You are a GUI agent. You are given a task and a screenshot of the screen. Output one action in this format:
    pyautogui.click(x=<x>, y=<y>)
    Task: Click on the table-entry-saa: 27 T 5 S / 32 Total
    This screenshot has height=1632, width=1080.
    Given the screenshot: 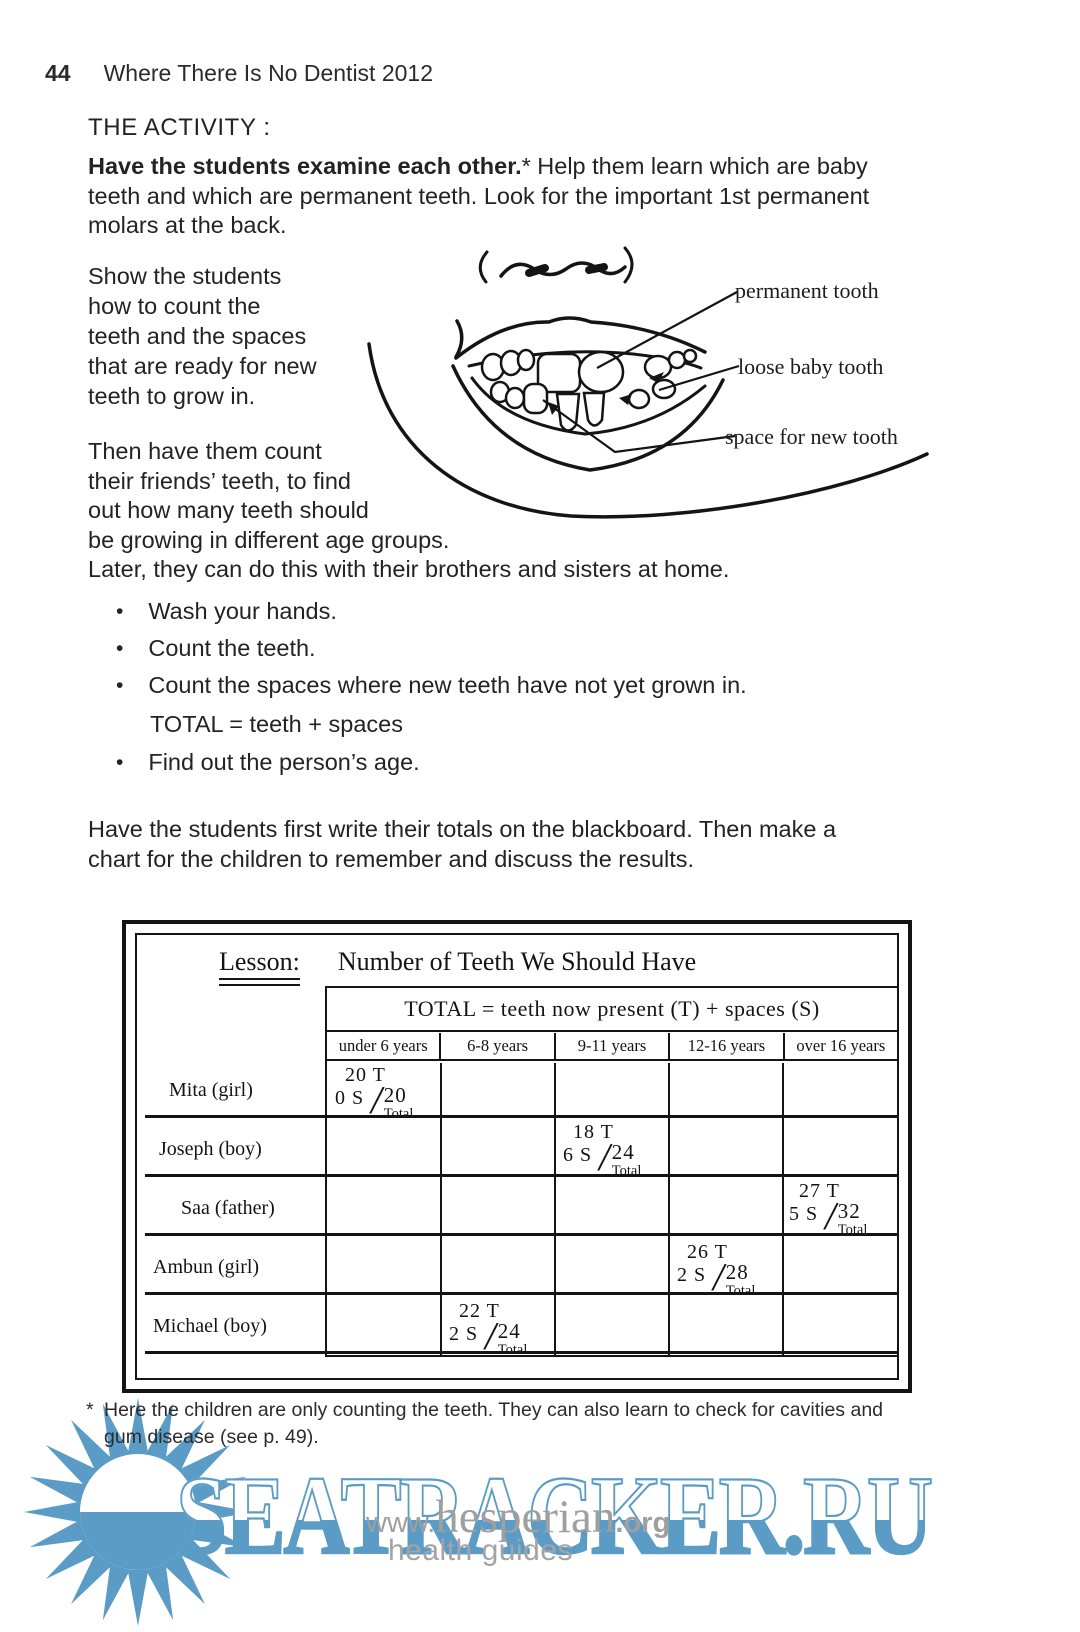 What is the action you would take?
    pyautogui.click(x=828, y=1210)
    